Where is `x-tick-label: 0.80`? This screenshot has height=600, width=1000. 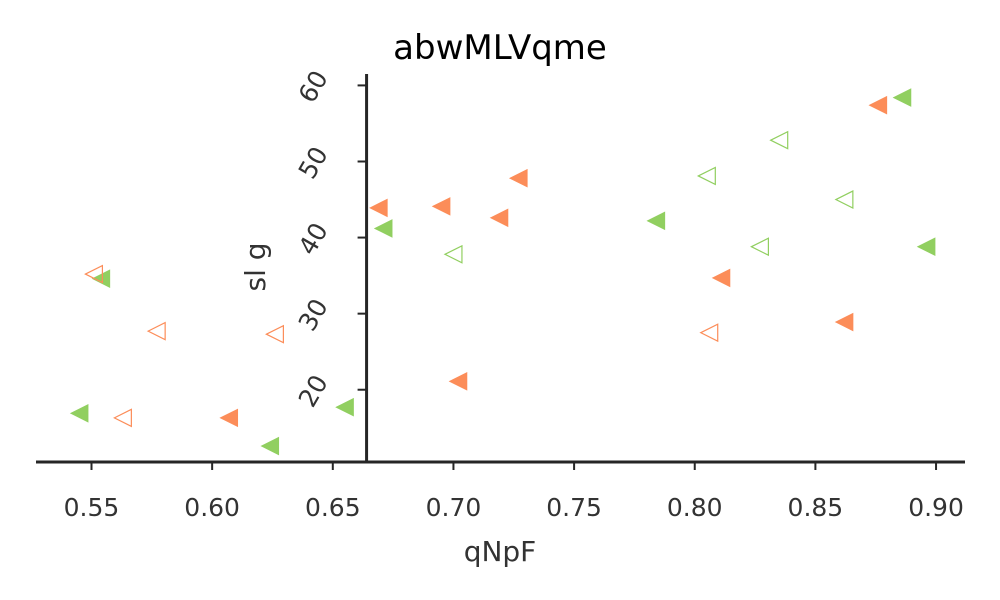
x-tick-label: 0.80 is located at coordinates (695, 507).